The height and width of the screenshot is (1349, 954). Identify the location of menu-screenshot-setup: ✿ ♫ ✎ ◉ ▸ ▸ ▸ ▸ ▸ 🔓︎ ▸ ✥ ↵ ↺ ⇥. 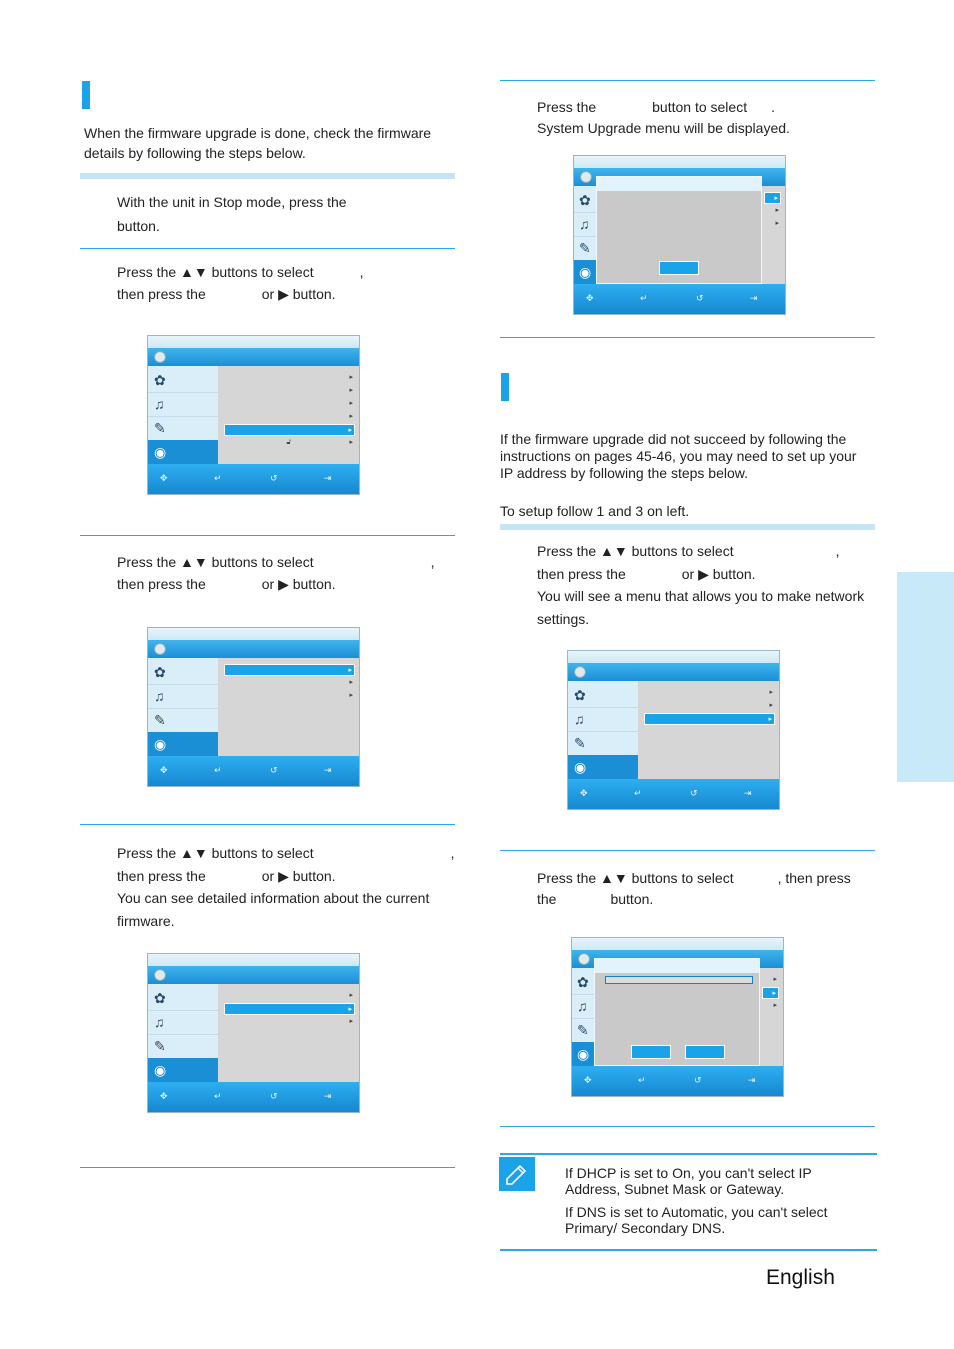
(253, 415).